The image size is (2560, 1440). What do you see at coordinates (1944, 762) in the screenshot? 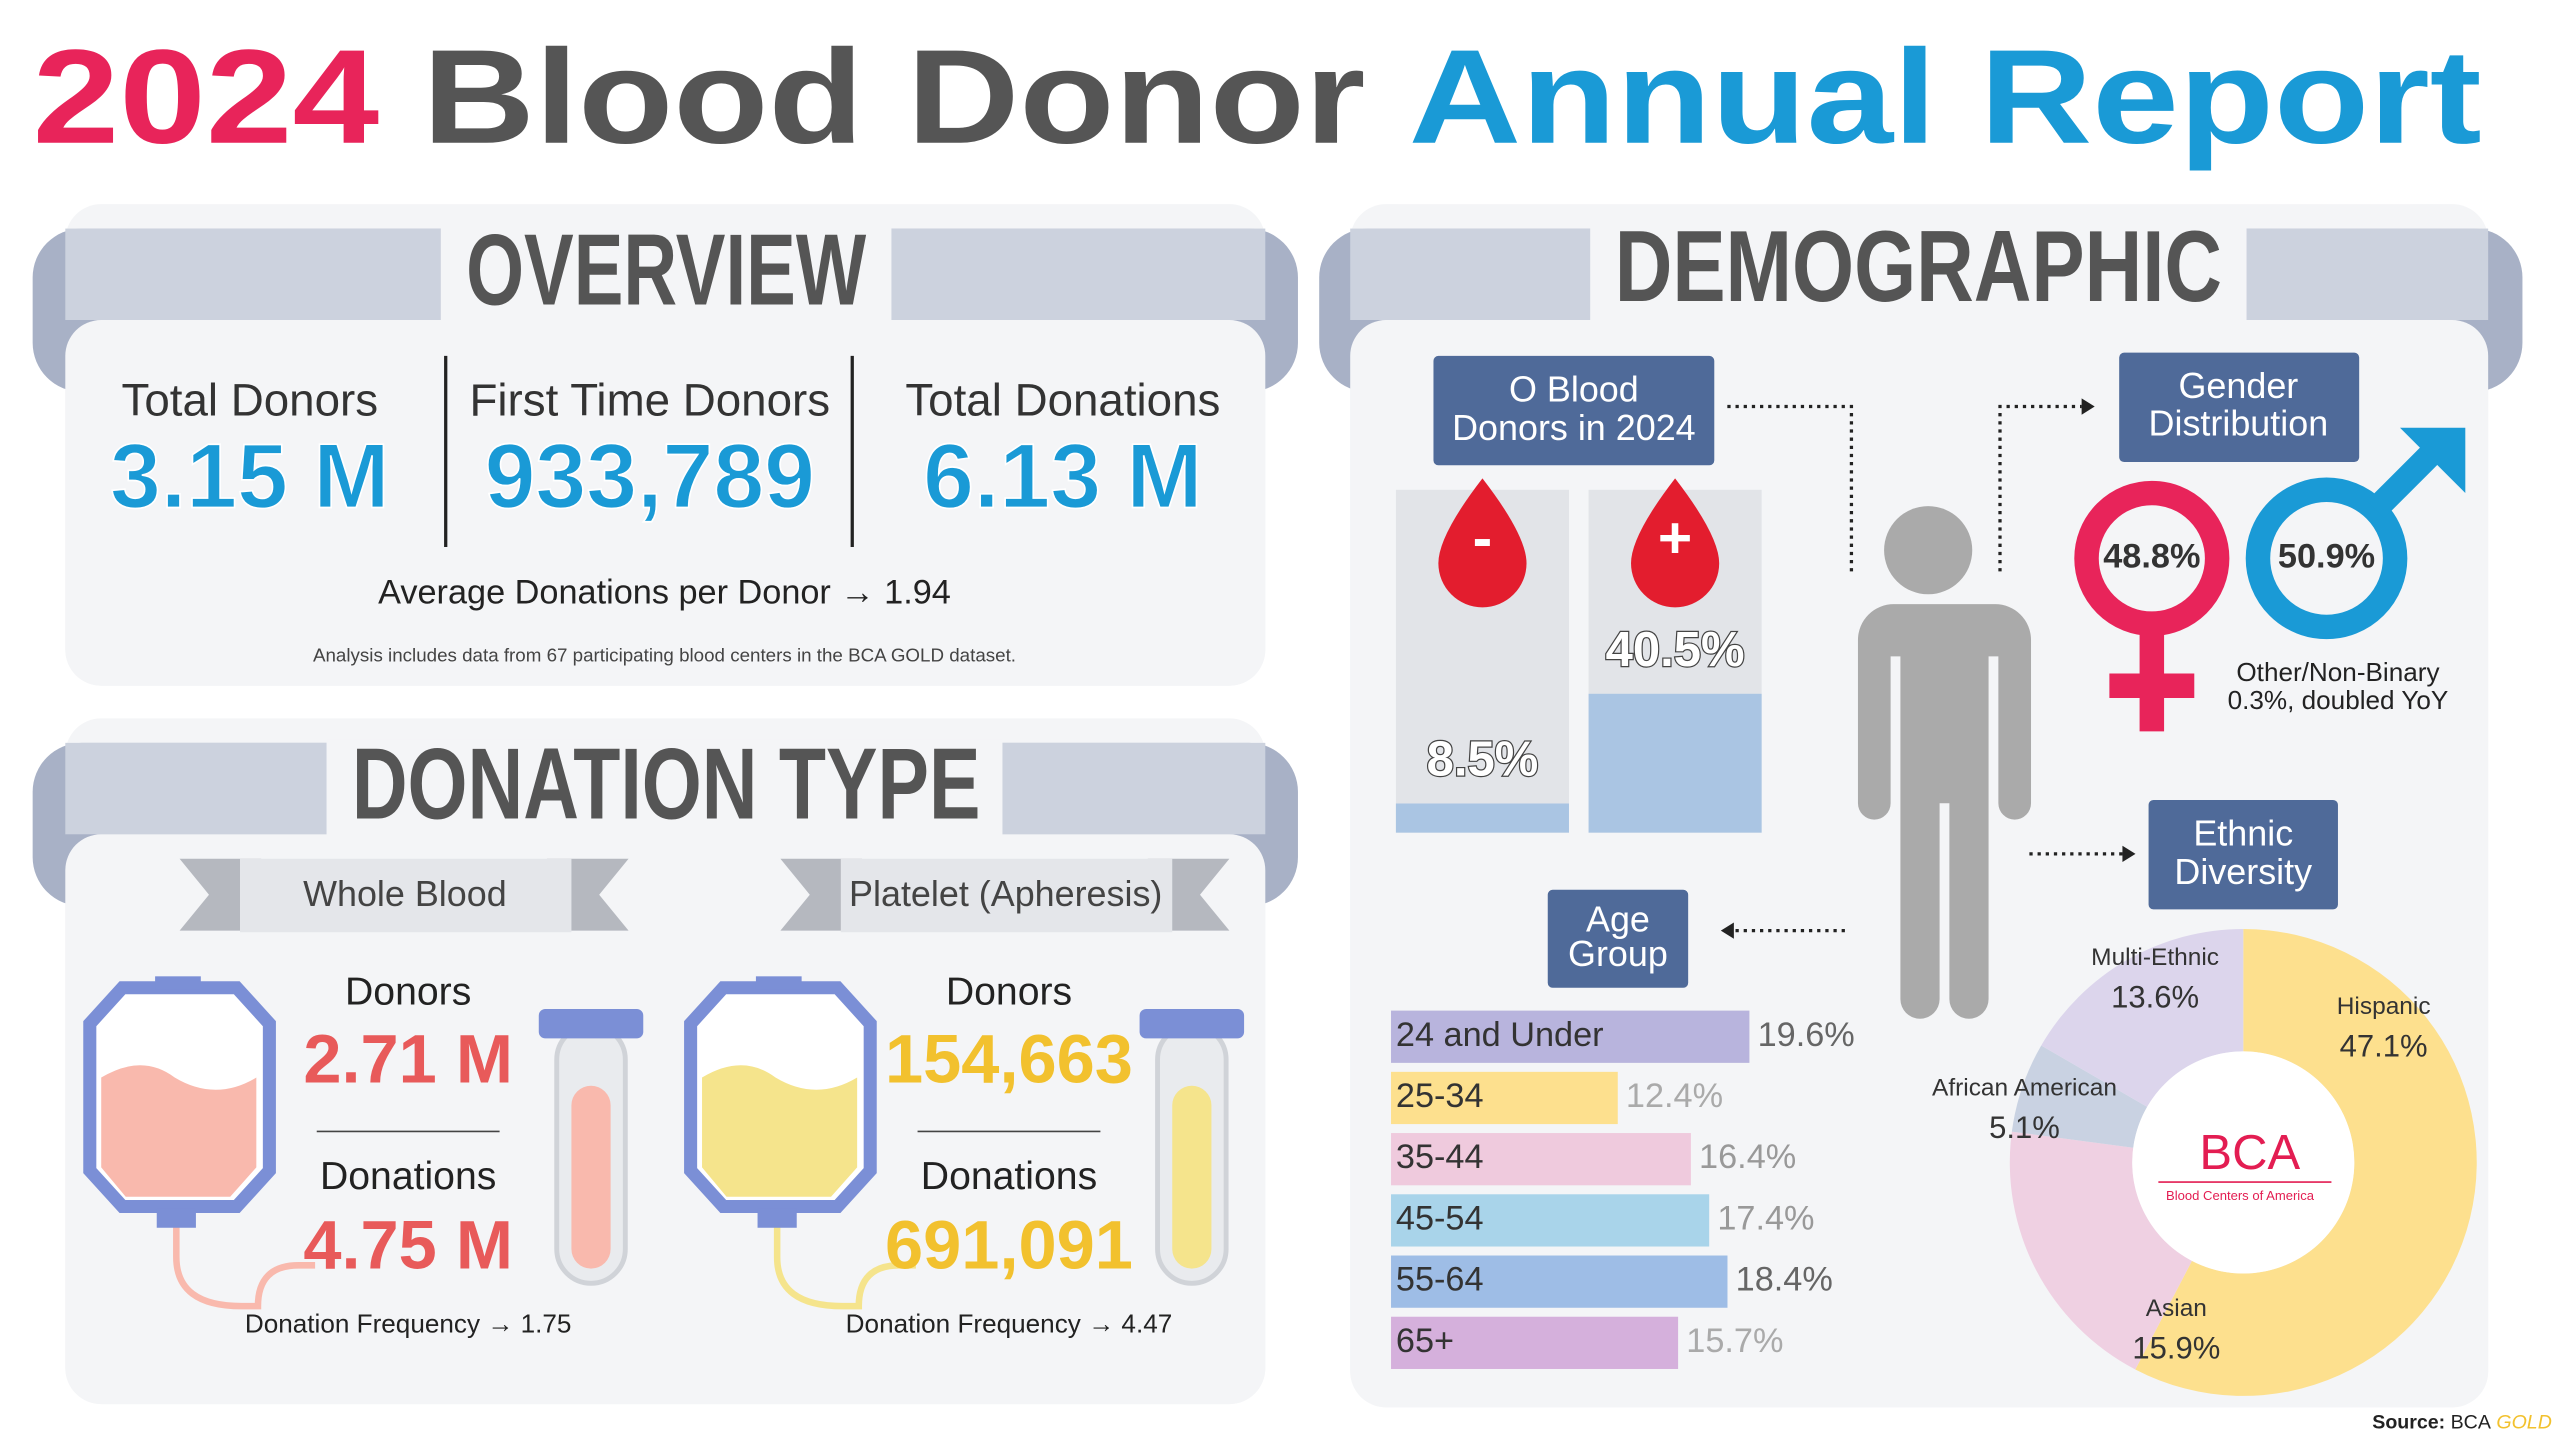
I see `person-icon` at bounding box center [1944, 762].